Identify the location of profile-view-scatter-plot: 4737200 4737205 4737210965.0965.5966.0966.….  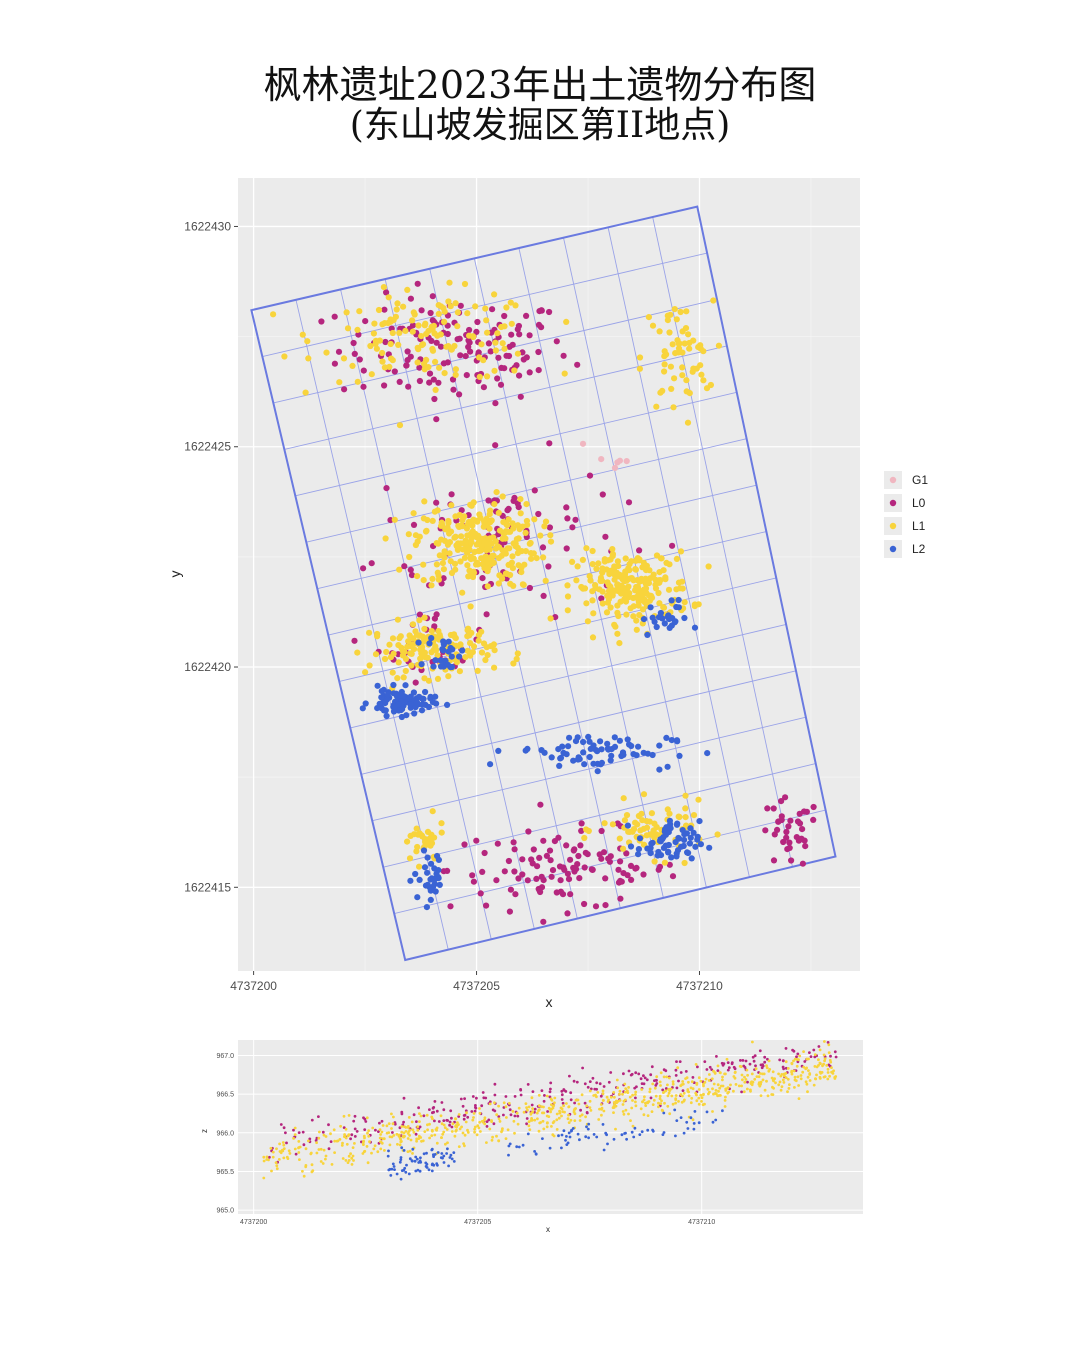
(531, 1137).